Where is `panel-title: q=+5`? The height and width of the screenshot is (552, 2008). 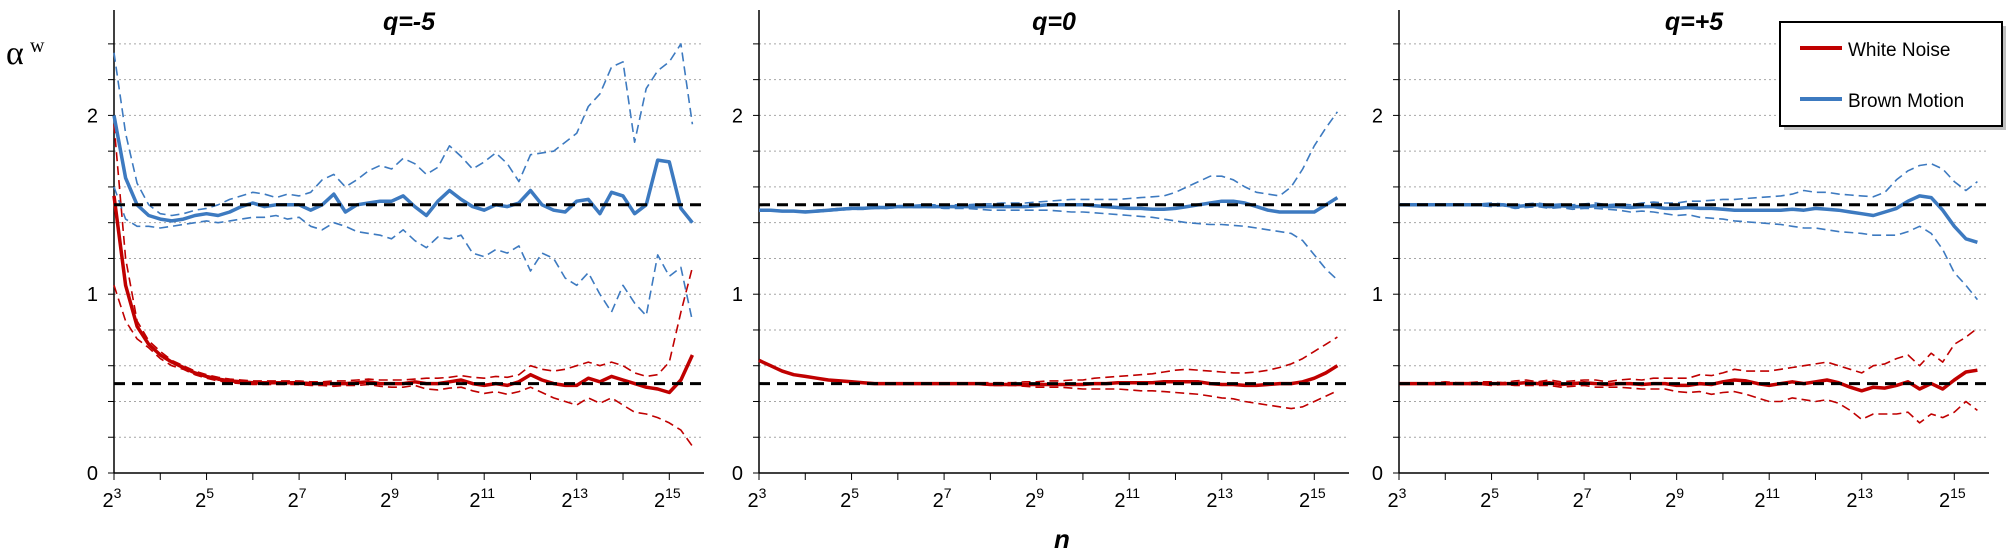
panel-title: q=+5 is located at coordinates (1694, 22).